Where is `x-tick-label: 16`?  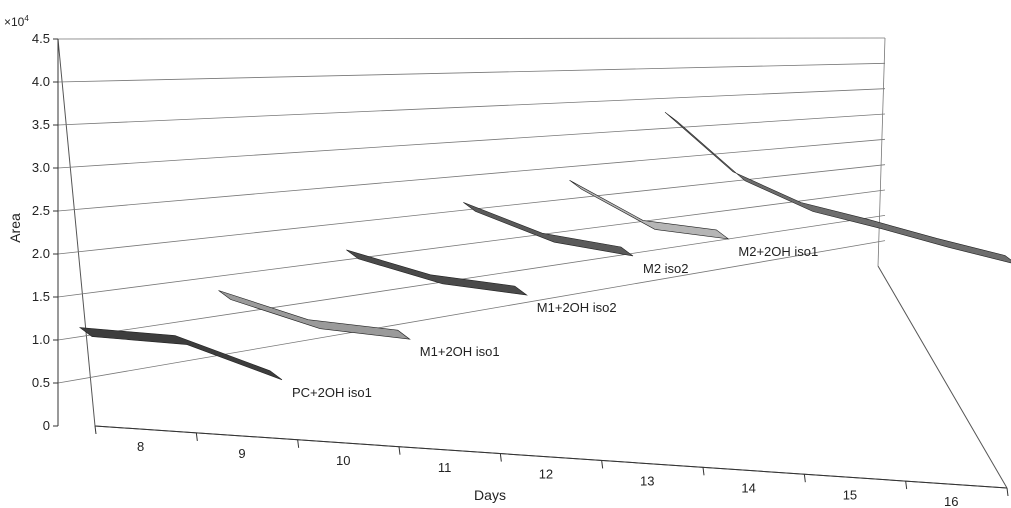 x-tick-label: 16 is located at coordinates (951, 501).